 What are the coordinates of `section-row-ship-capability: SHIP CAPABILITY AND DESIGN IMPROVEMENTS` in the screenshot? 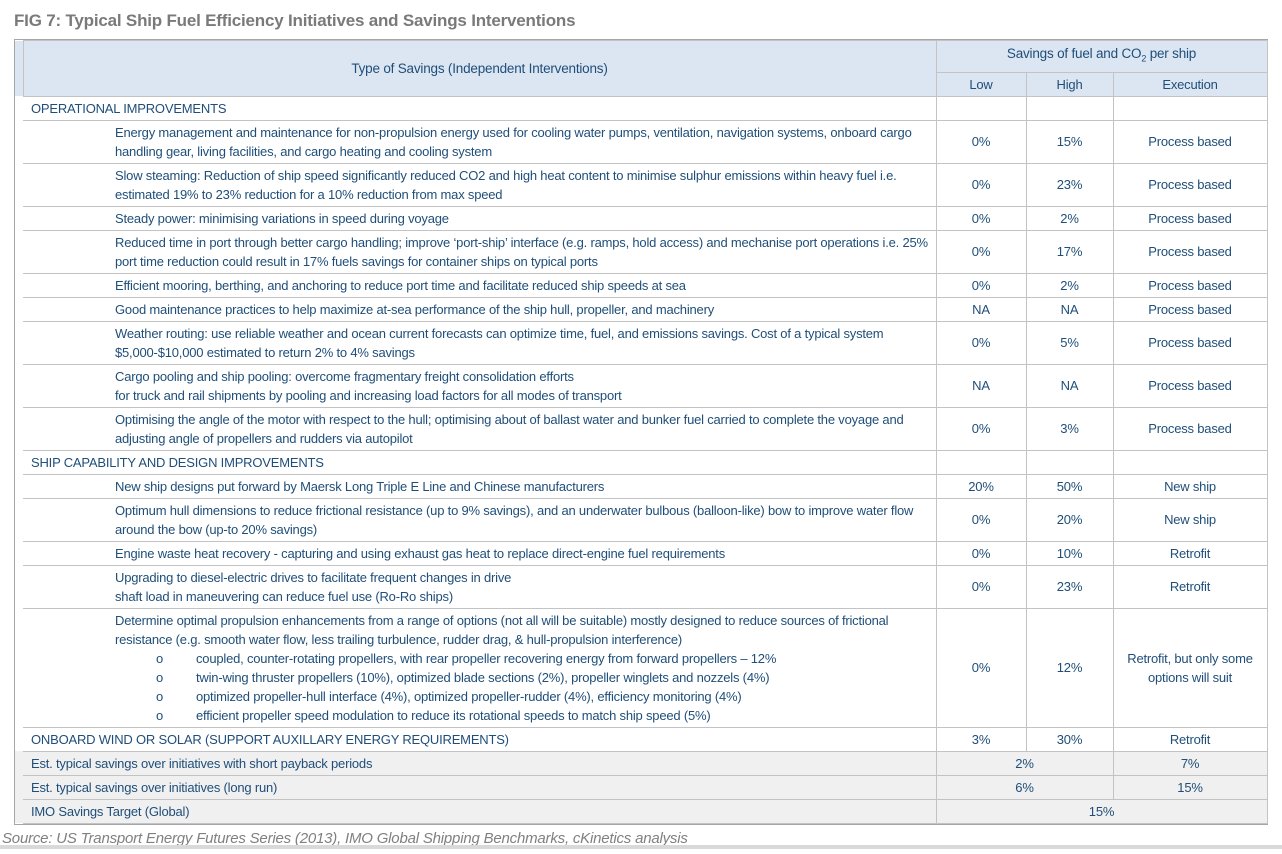 It's located at (641, 462).